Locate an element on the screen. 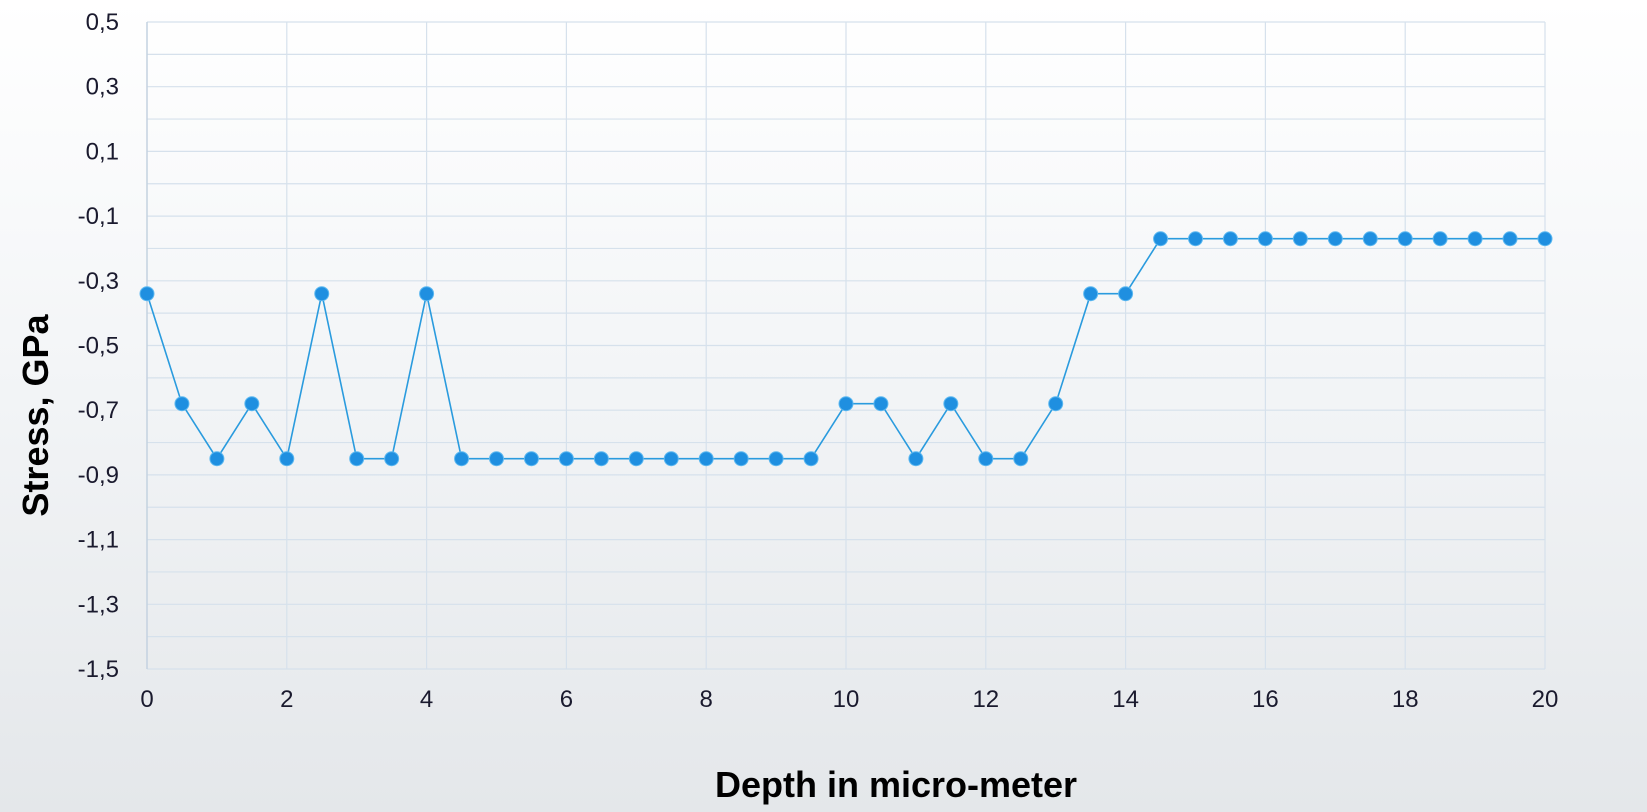 Image resolution: width=1647 pixels, height=812 pixels. x-tick-label: 20 is located at coordinates (1545, 699).